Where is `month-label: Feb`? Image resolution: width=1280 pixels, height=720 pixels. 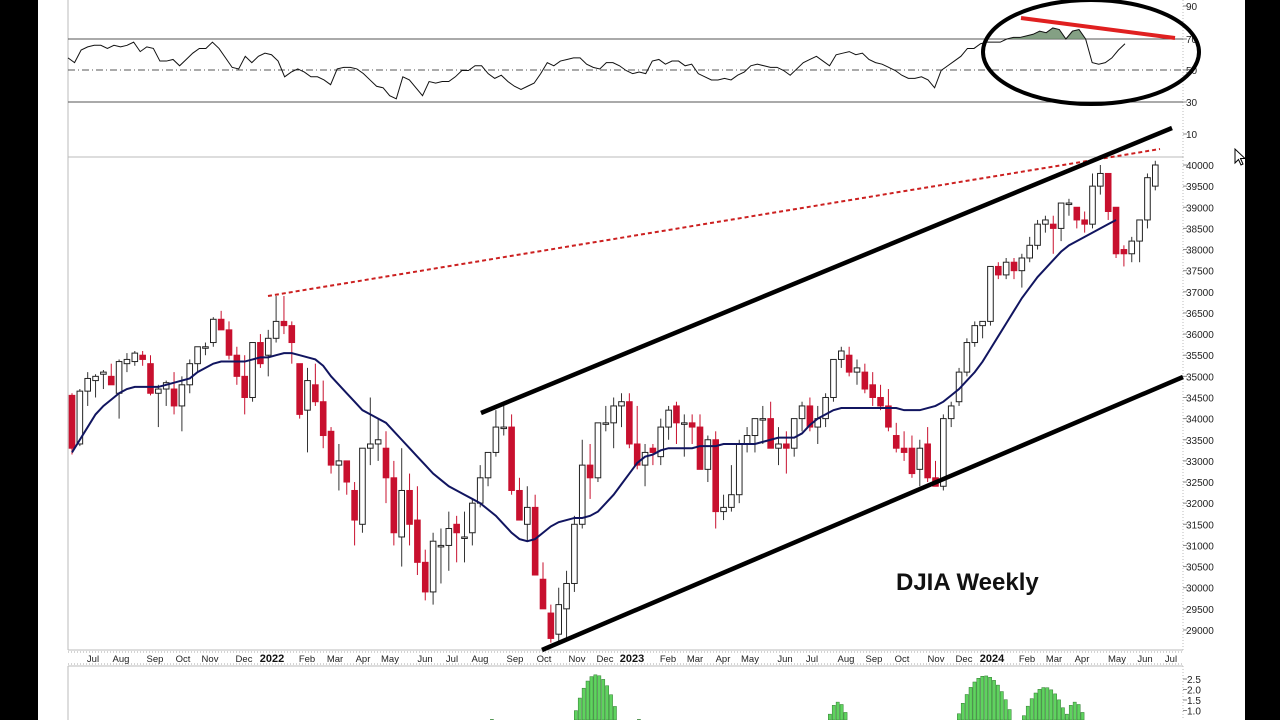
month-label: Feb is located at coordinates (307, 659).